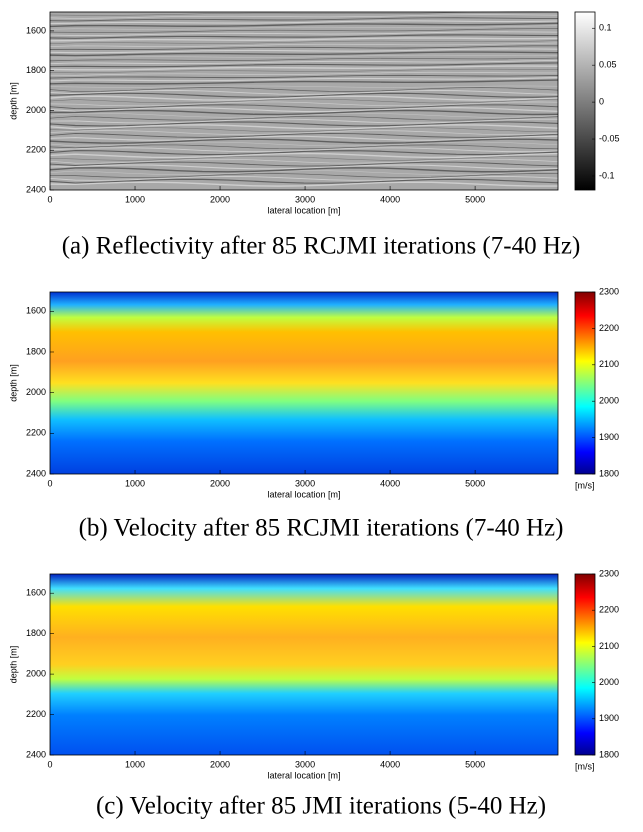 The height and width of the screenshot is (832, 643). What do you see at coordinates (585, 383) in the screenshot?
I see `colorbar` at bounding box center [585, 383].